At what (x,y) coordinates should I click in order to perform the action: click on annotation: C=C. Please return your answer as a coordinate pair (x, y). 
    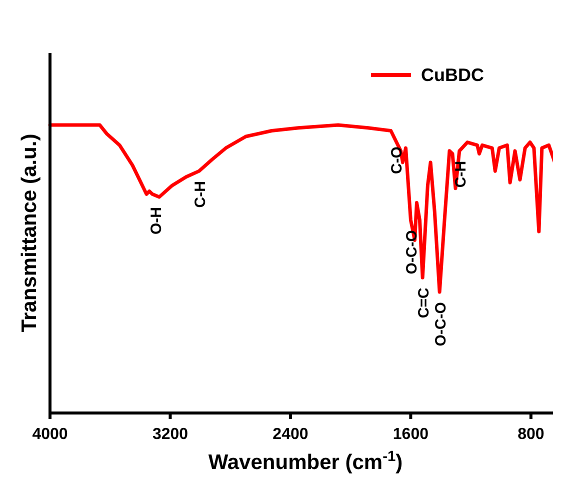
    Looking at the image, I should click on (424, 302).